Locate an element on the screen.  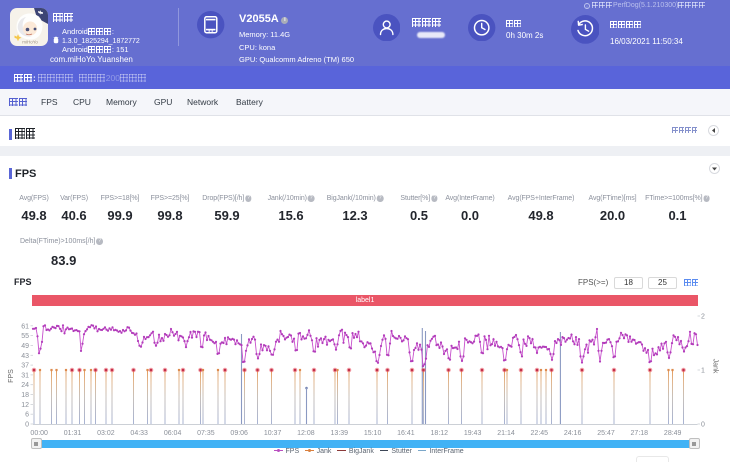
svg-text: 1 is located at coordinates (703, 371).